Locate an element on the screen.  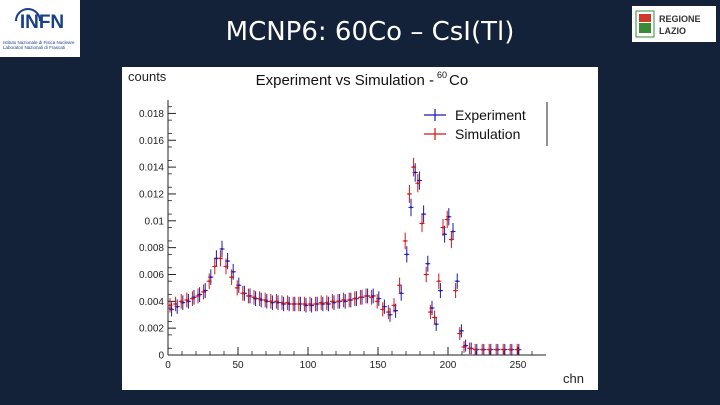
y-tick-label: 0.016 is located at coordinates (151, 141).